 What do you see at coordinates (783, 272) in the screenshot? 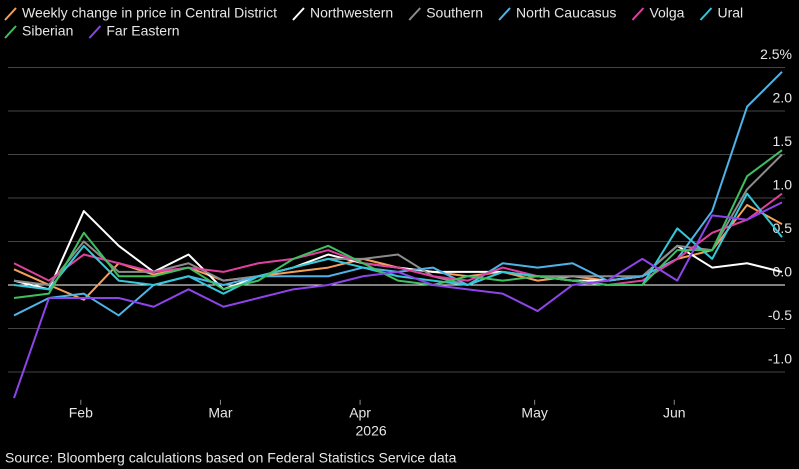
I see `y-tick-label: 0.0` at bounding box center [783, 272].